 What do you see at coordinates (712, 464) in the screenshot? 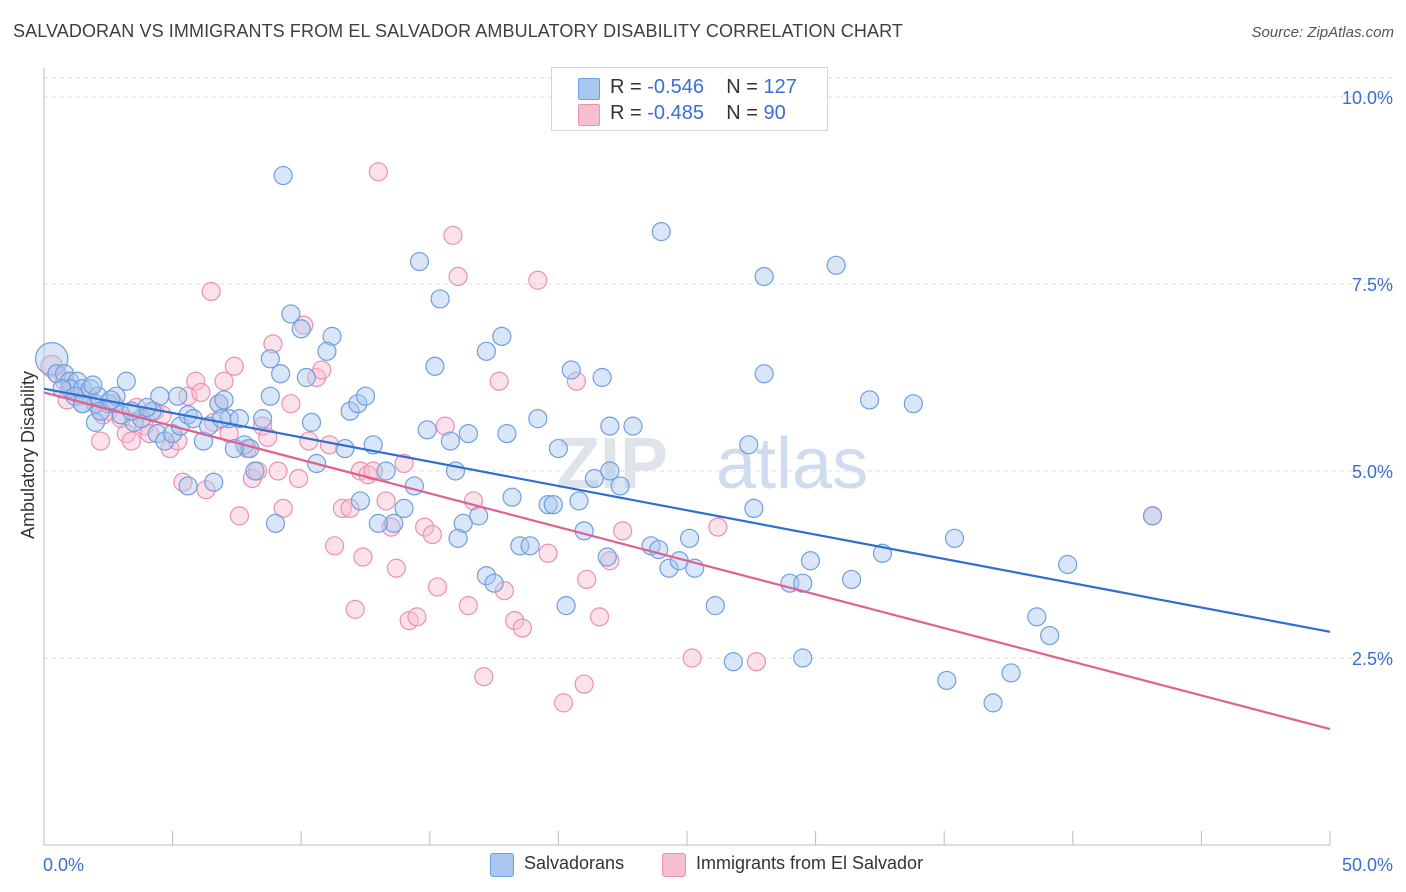
I see `watermark: ZIP atlas` at bounding box center [712, 464].